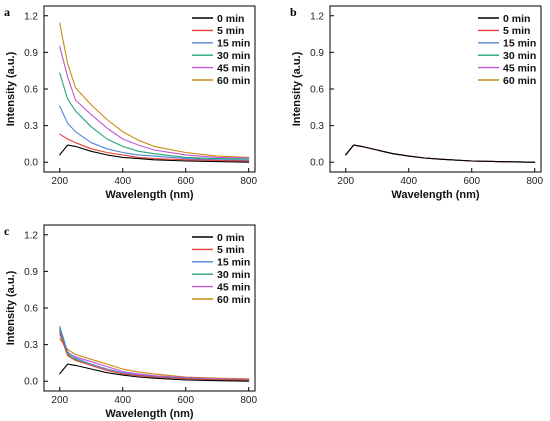  What do you see at coordinates (7, 231) in the screenshot?
I see `panel-letter: c` at bounding box center [7, 231].